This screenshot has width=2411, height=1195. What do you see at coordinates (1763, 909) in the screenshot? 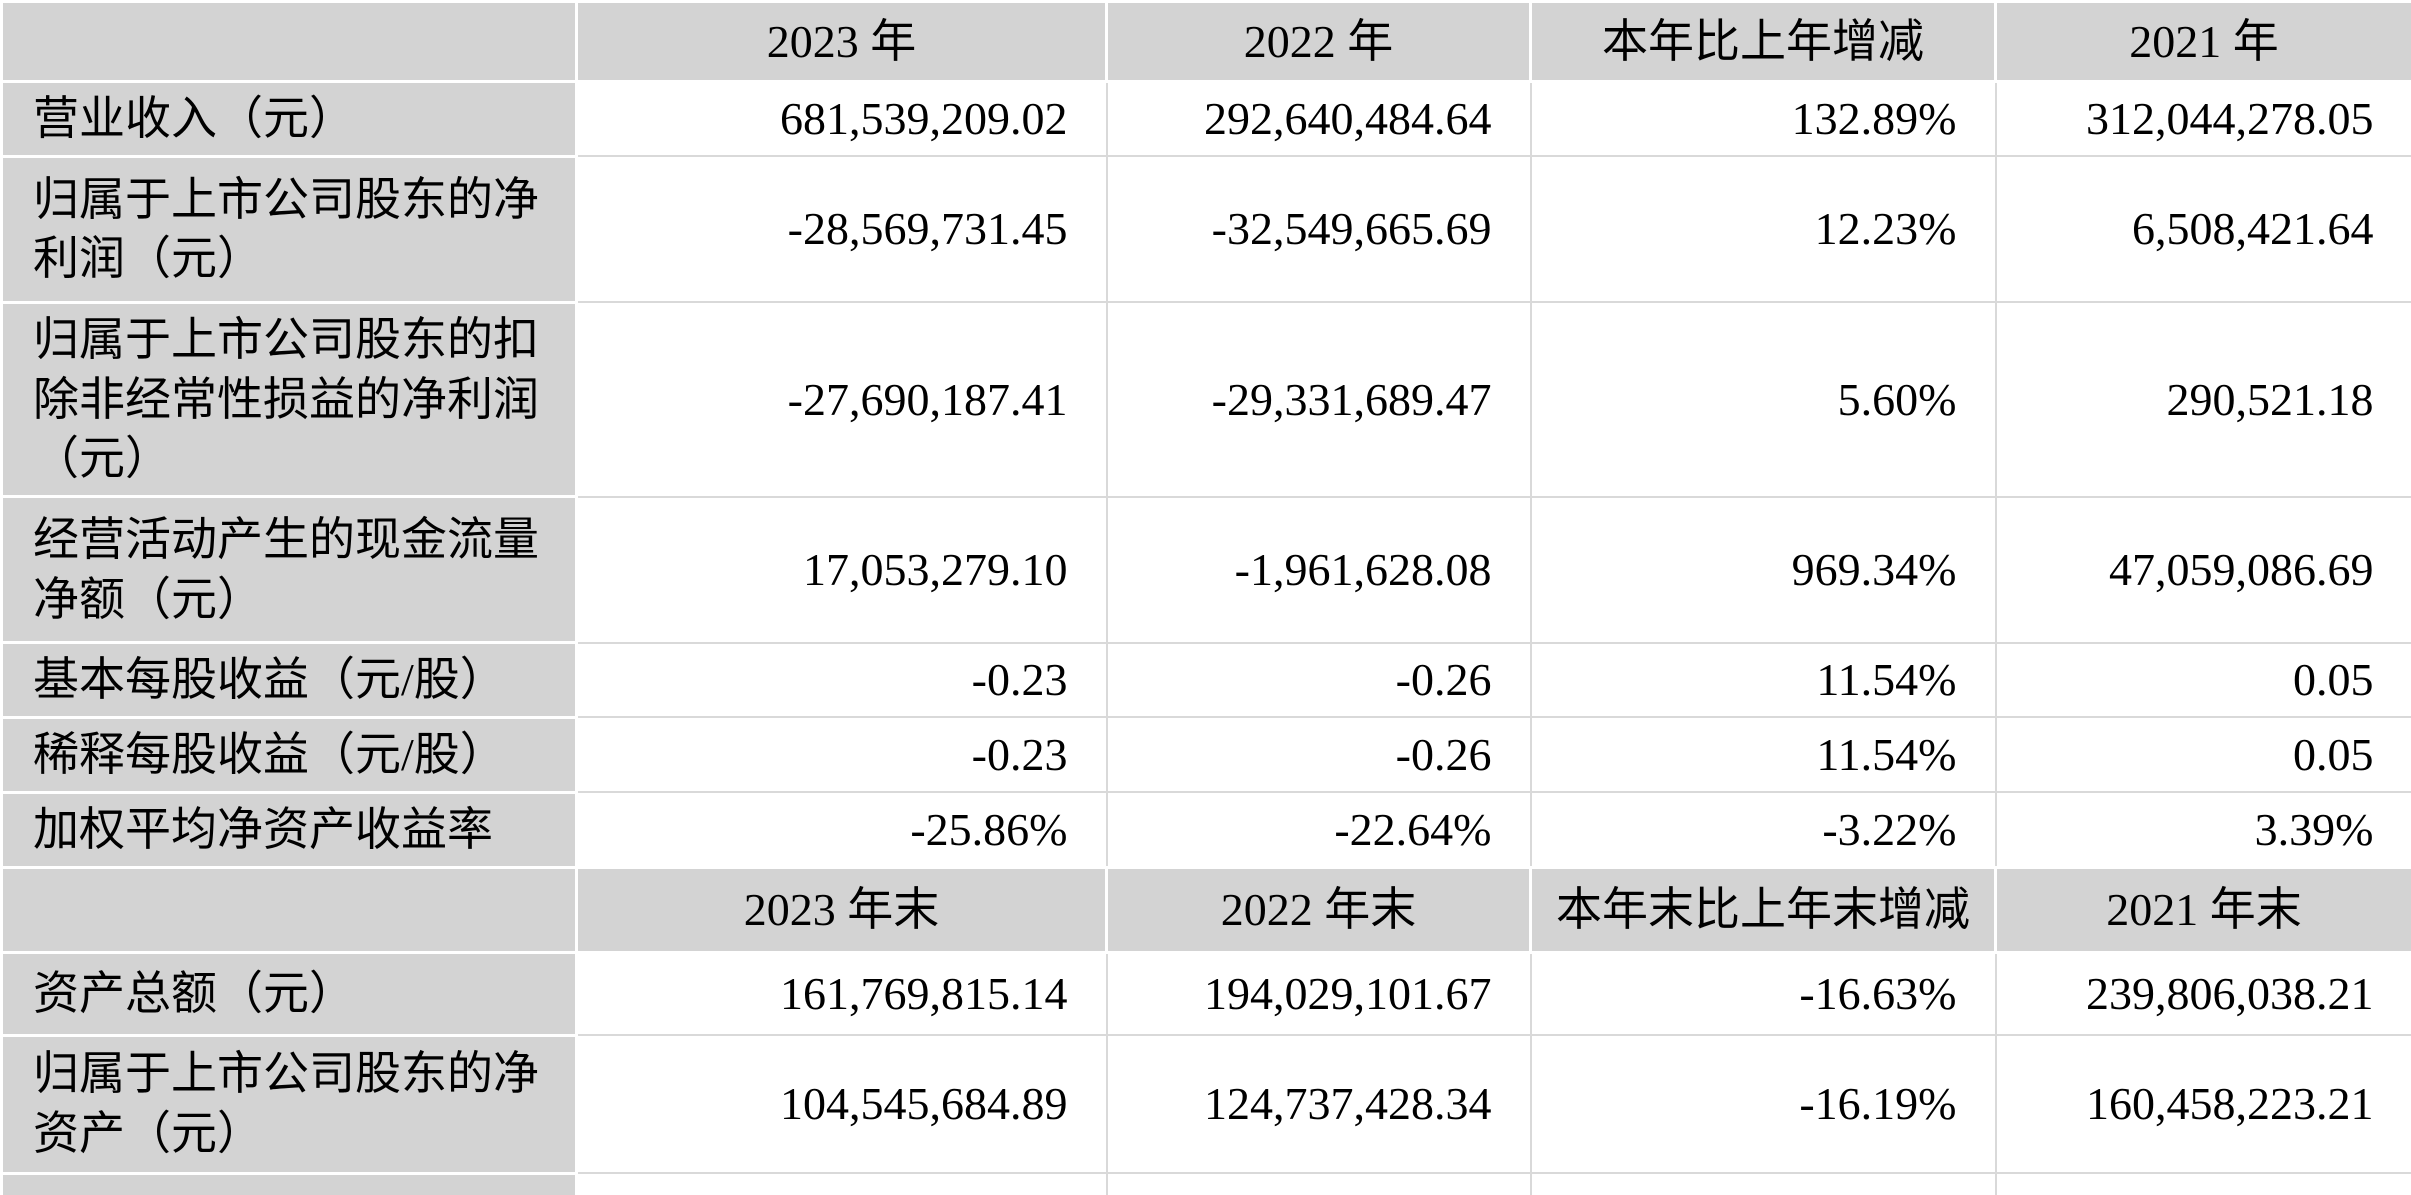
I see `column-header-year-end-change: 本年末比上年末增减` at bounding box center [1763, 909].